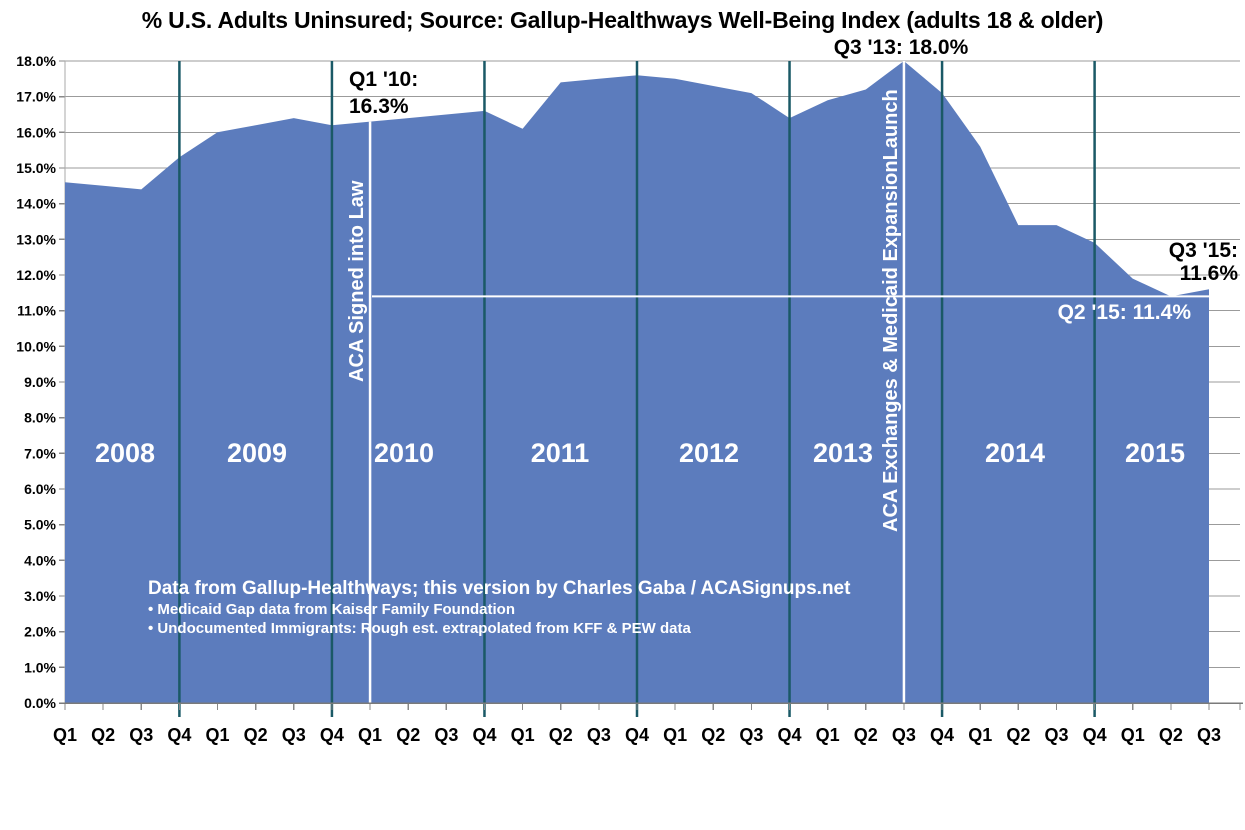  Describe the element at coordinates (36, 204) in the screenshot. I see `y-tick-label: 14.0%` at that location.